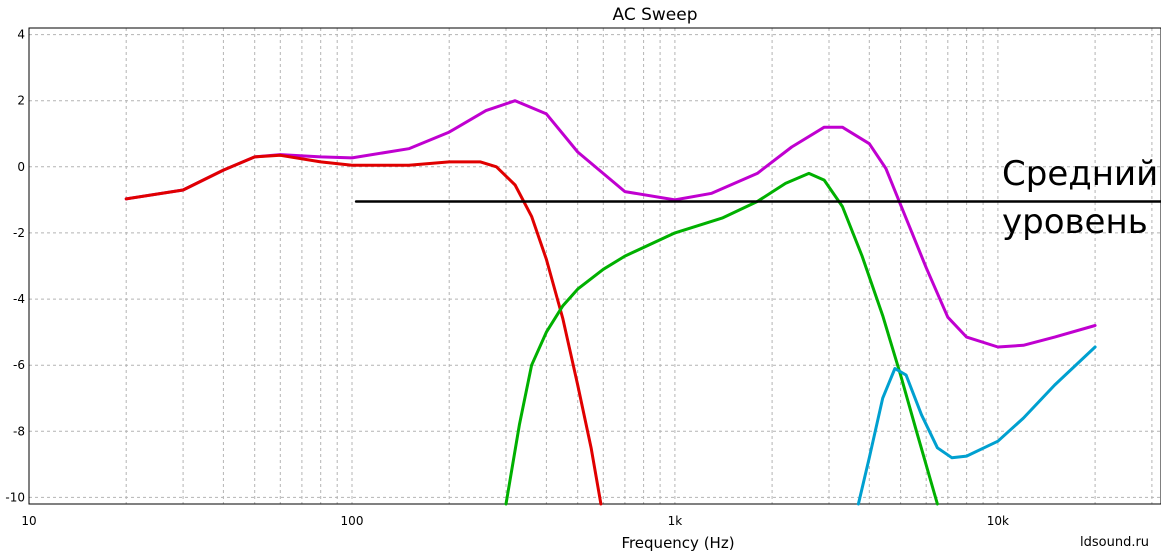 The height and width of the screenshot is (552, 1161). What do you see at coordinates (21, 167) in the screenshot?
I see `y-tick-label: 0` at bounding box center [21, 167].